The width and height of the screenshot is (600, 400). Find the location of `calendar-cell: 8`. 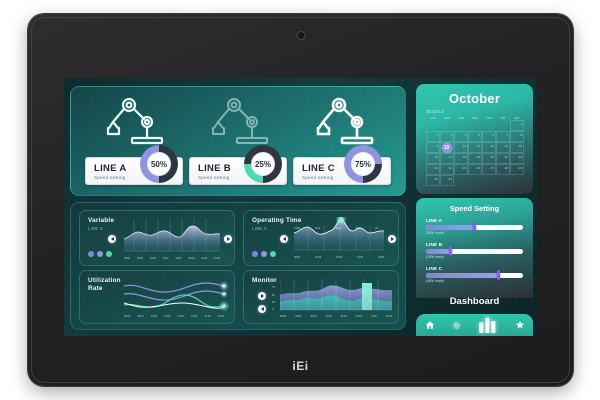

calendar-cell: 8 is located at coordinates (517, 136).